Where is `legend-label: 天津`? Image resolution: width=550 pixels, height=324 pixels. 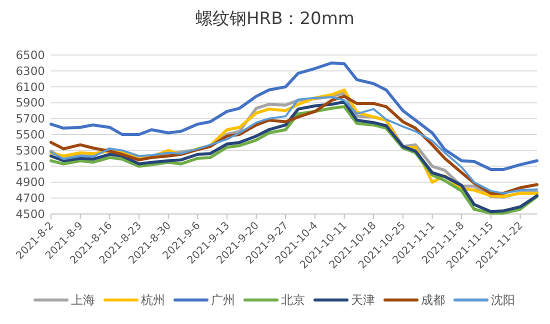 legend-label: 天津 is located at coordinates (363, 300).